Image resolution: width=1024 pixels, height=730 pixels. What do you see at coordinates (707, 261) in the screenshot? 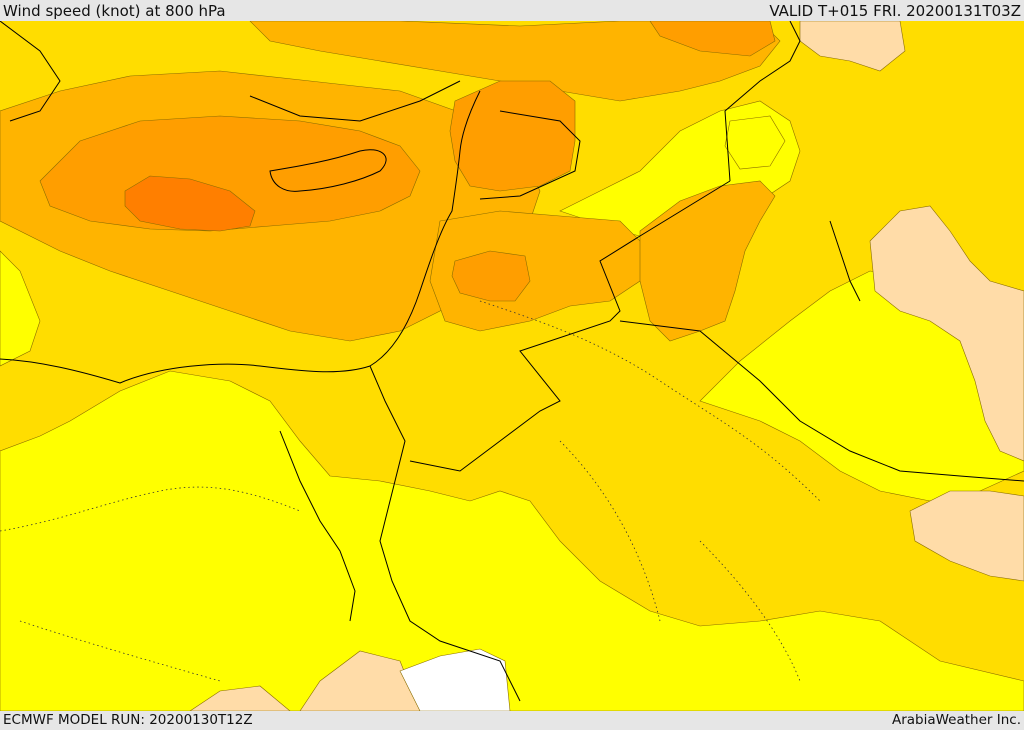
I see `field-strong-iraq` at bounding box center [707, 261].